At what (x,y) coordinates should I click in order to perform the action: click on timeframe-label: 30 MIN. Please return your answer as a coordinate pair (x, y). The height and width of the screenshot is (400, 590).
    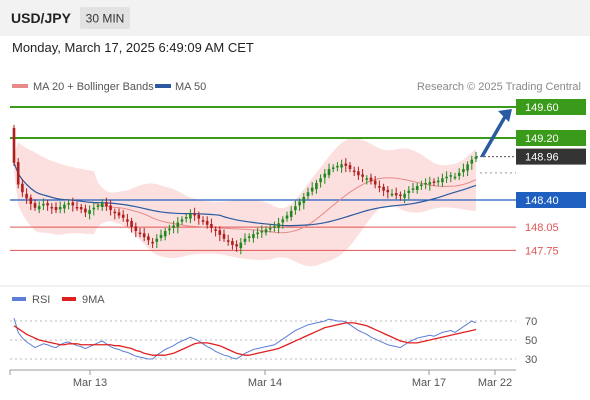
    Looking at the image, I should click on (105, 19).